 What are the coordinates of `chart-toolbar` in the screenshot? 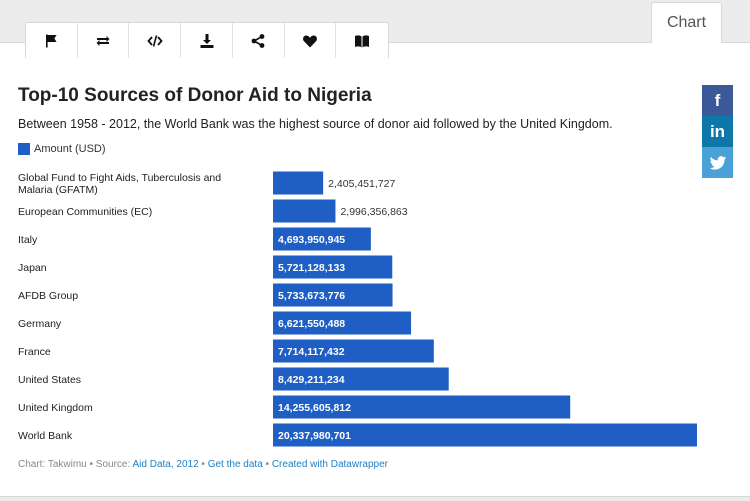 It's located at (207, 40).